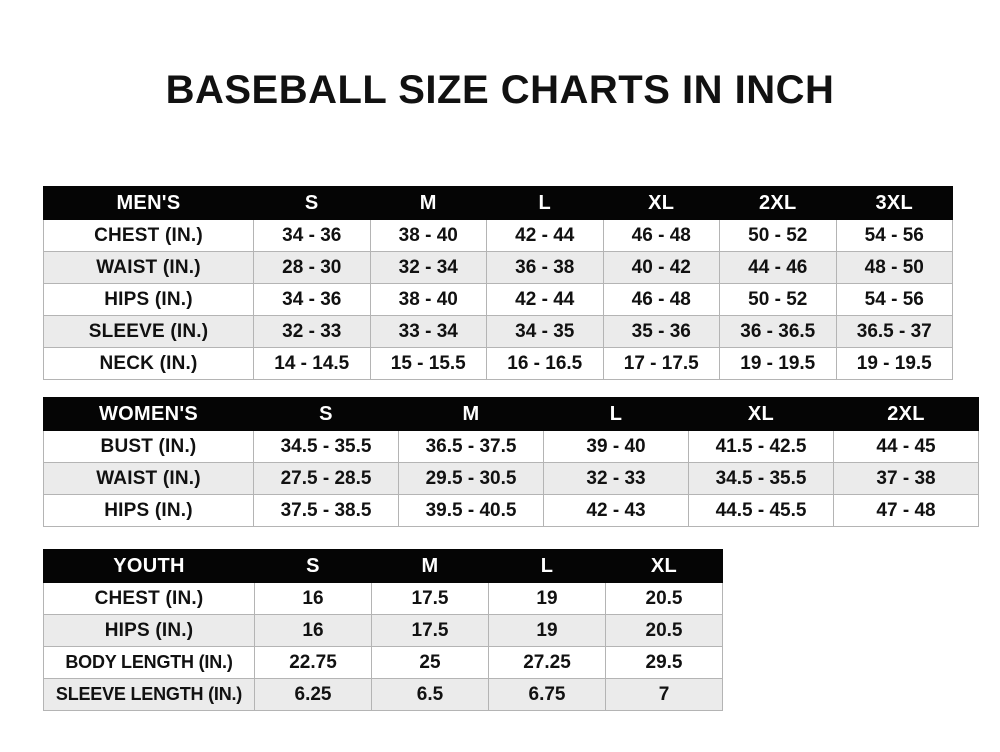  Describe the element at coordinates (547, 566) in the screenshot. I see `youth-size-header-l: L` at that location.